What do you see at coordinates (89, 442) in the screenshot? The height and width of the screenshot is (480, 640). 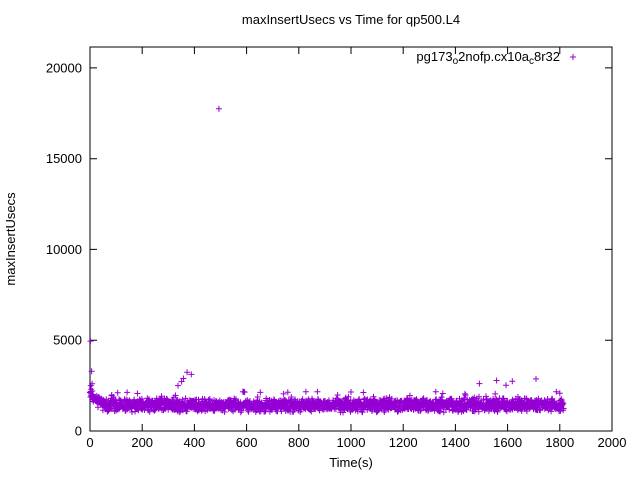 I see `x-tick-label: 0` at bounding box center [89, 442].